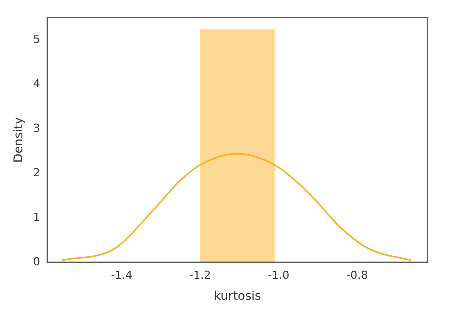 The width and height of the screenshot is (458, 320). I want to click on y-tick-label: 5, so click(36, 39).